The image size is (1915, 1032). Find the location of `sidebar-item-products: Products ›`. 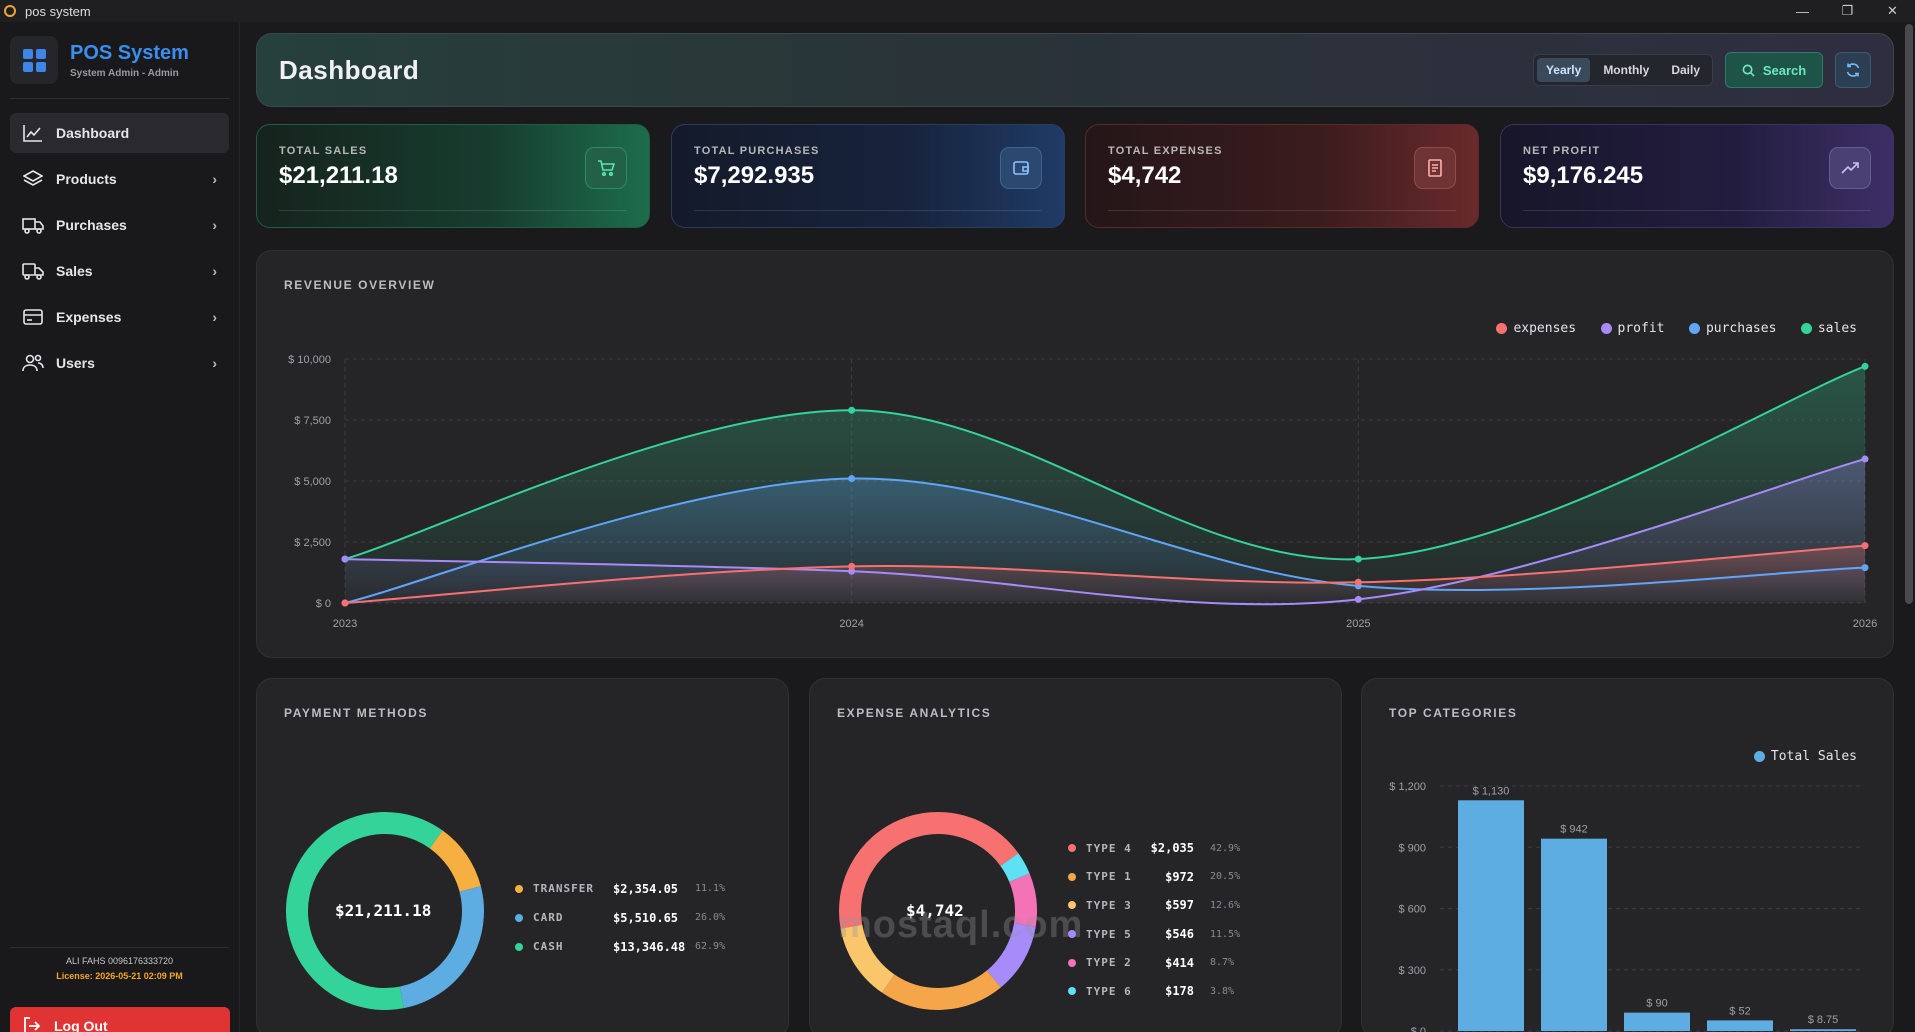

sidebar-item-products: Products › is located at coordinates (119, 179).